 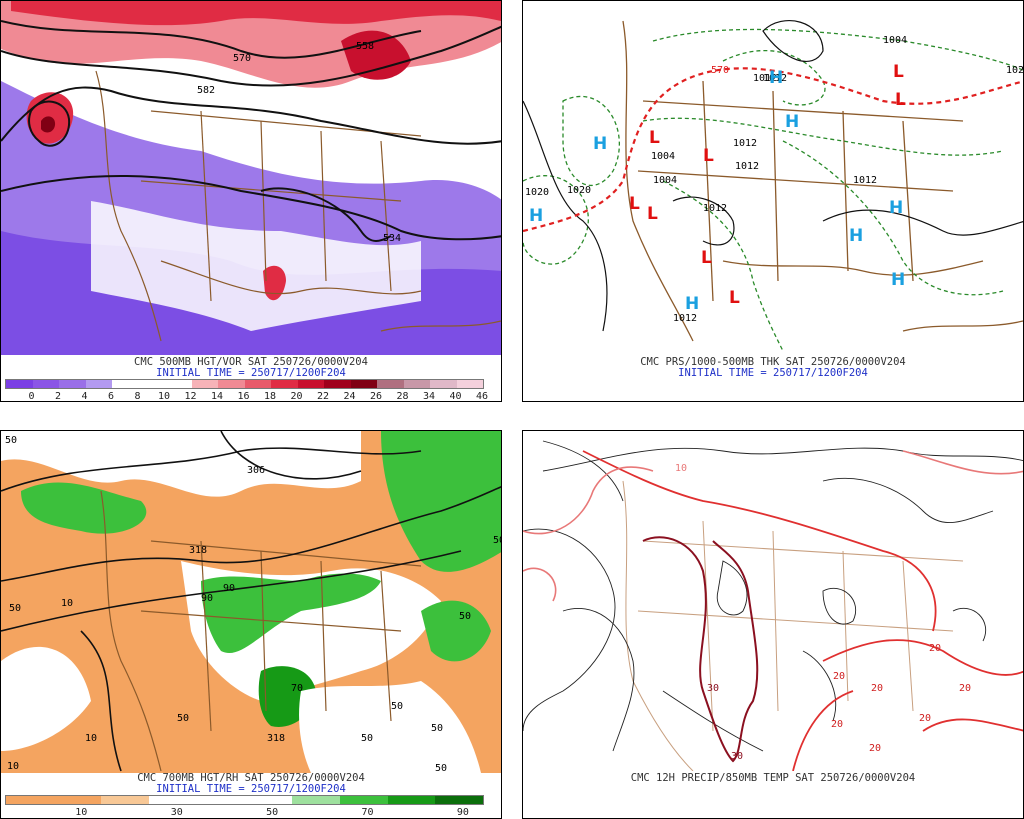 I want to click on thickness-label: 570, so click(x=720, y=70).